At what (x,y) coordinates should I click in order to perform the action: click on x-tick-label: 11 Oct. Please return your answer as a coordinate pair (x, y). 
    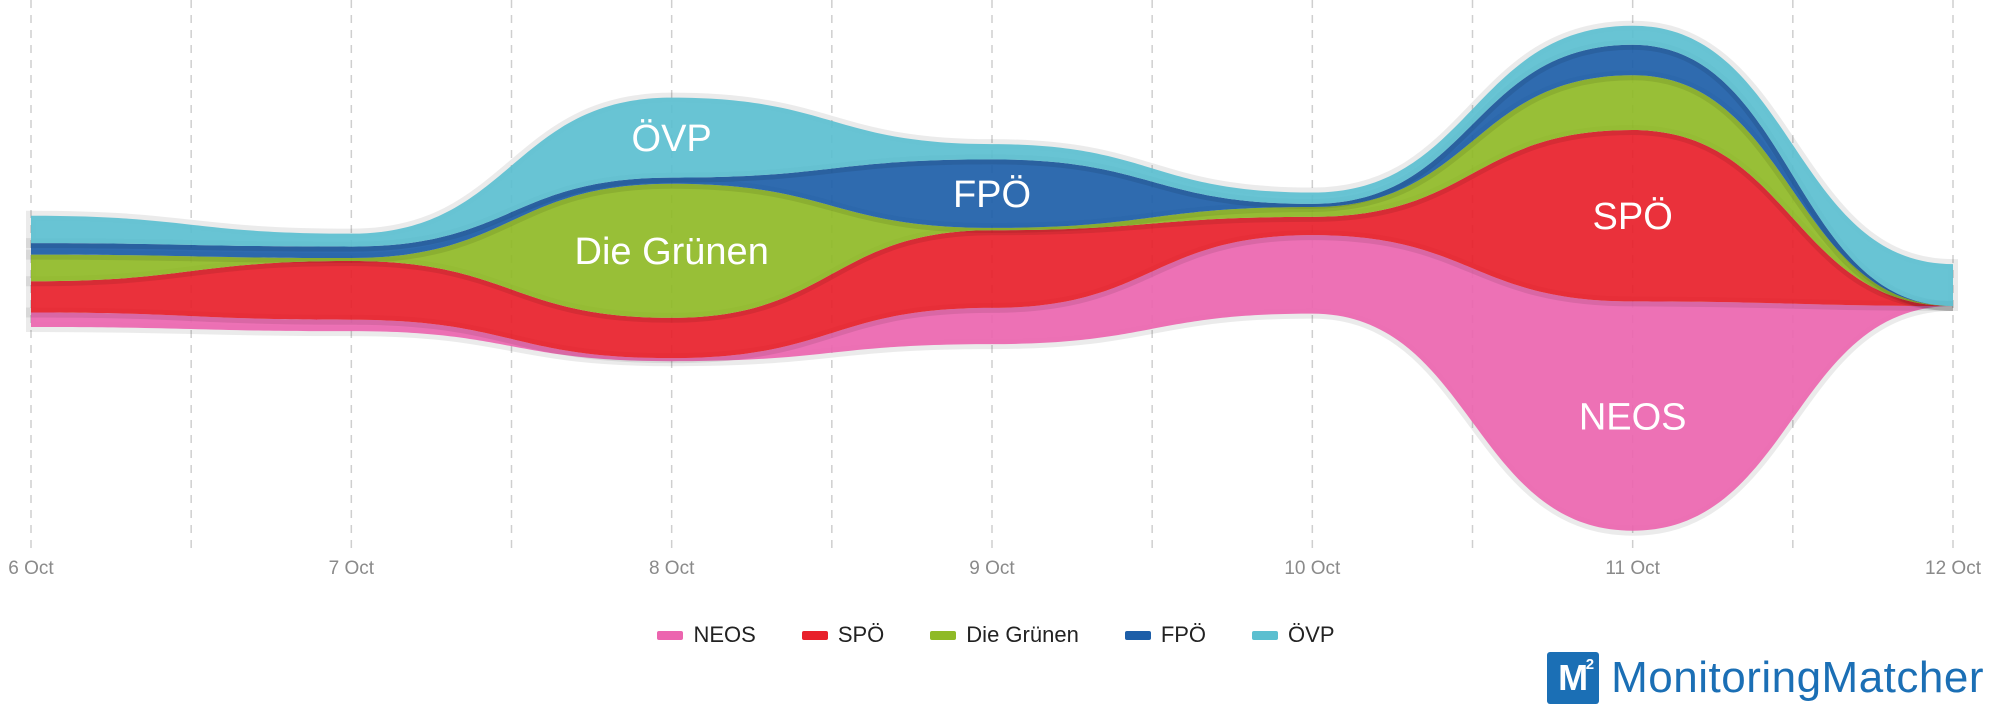
    Looking at the image, I should click on (1632, 568).